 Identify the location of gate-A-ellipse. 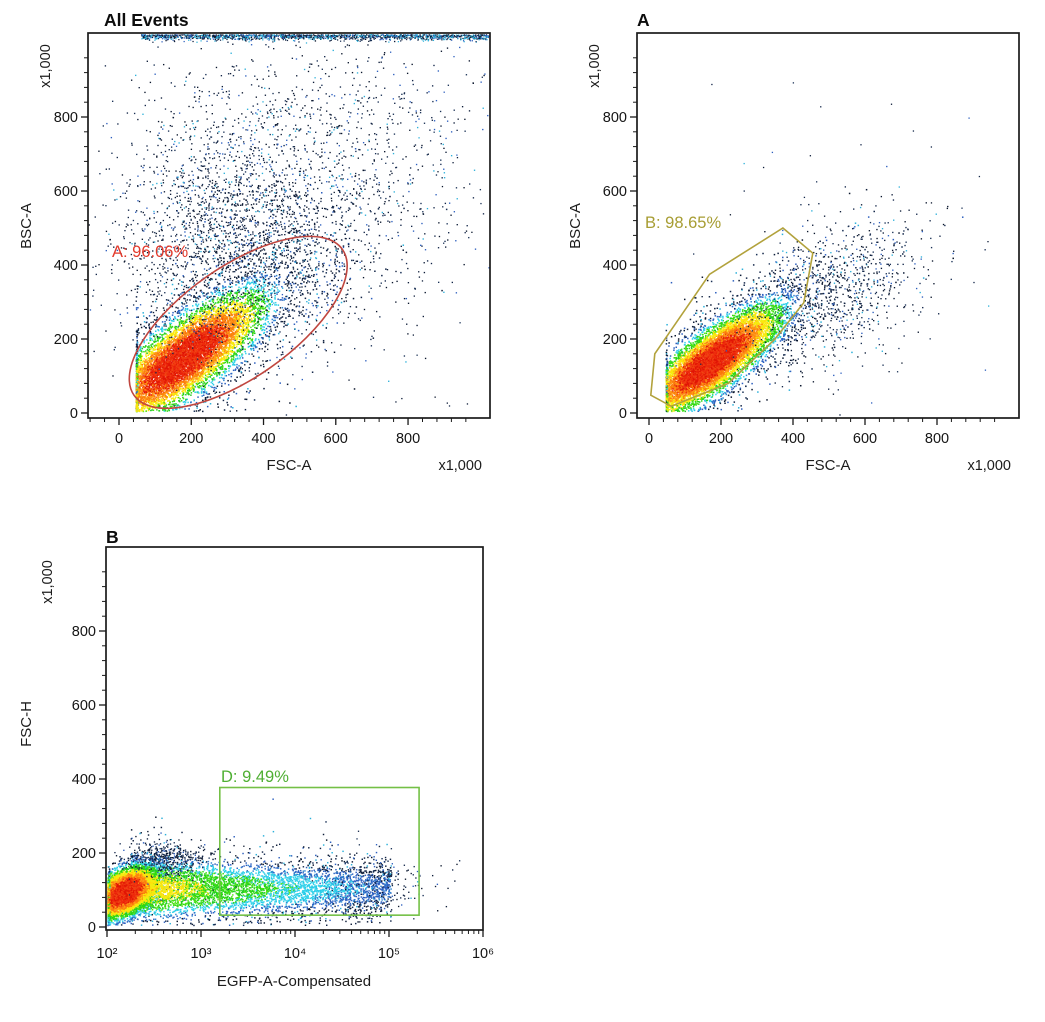
(238, 322).